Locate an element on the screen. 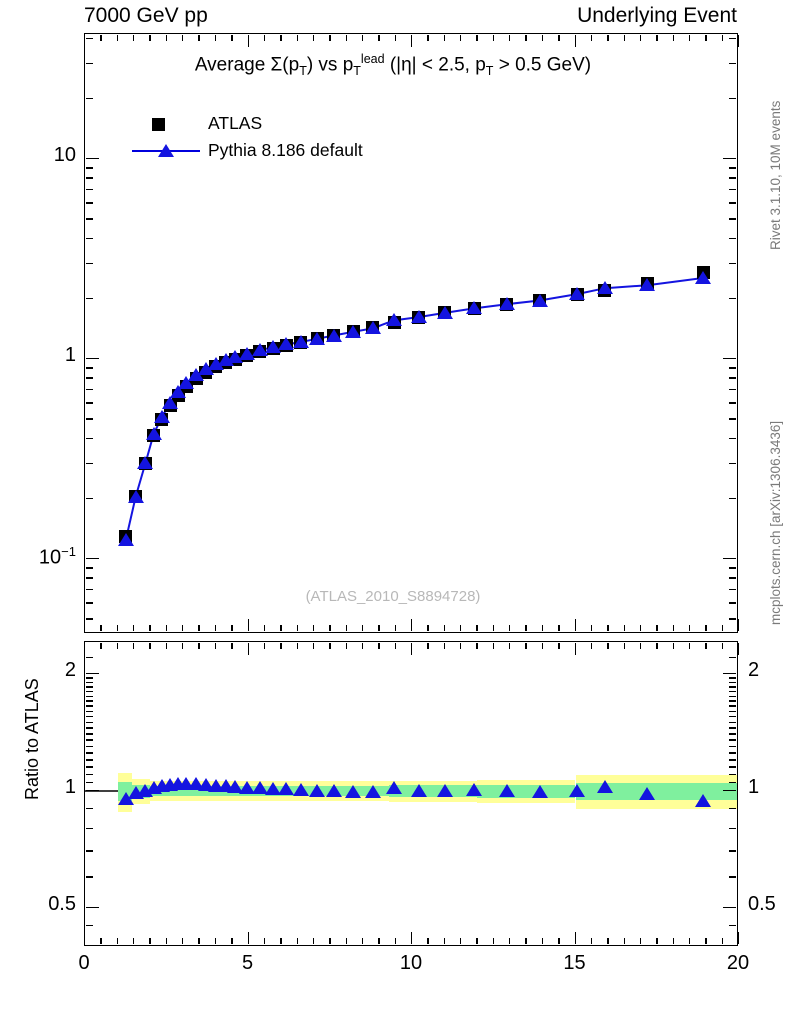 The image size is (786, 1024). legend-entry-pythia: Pythia 8.186 default is located at coordinates (246, 150).